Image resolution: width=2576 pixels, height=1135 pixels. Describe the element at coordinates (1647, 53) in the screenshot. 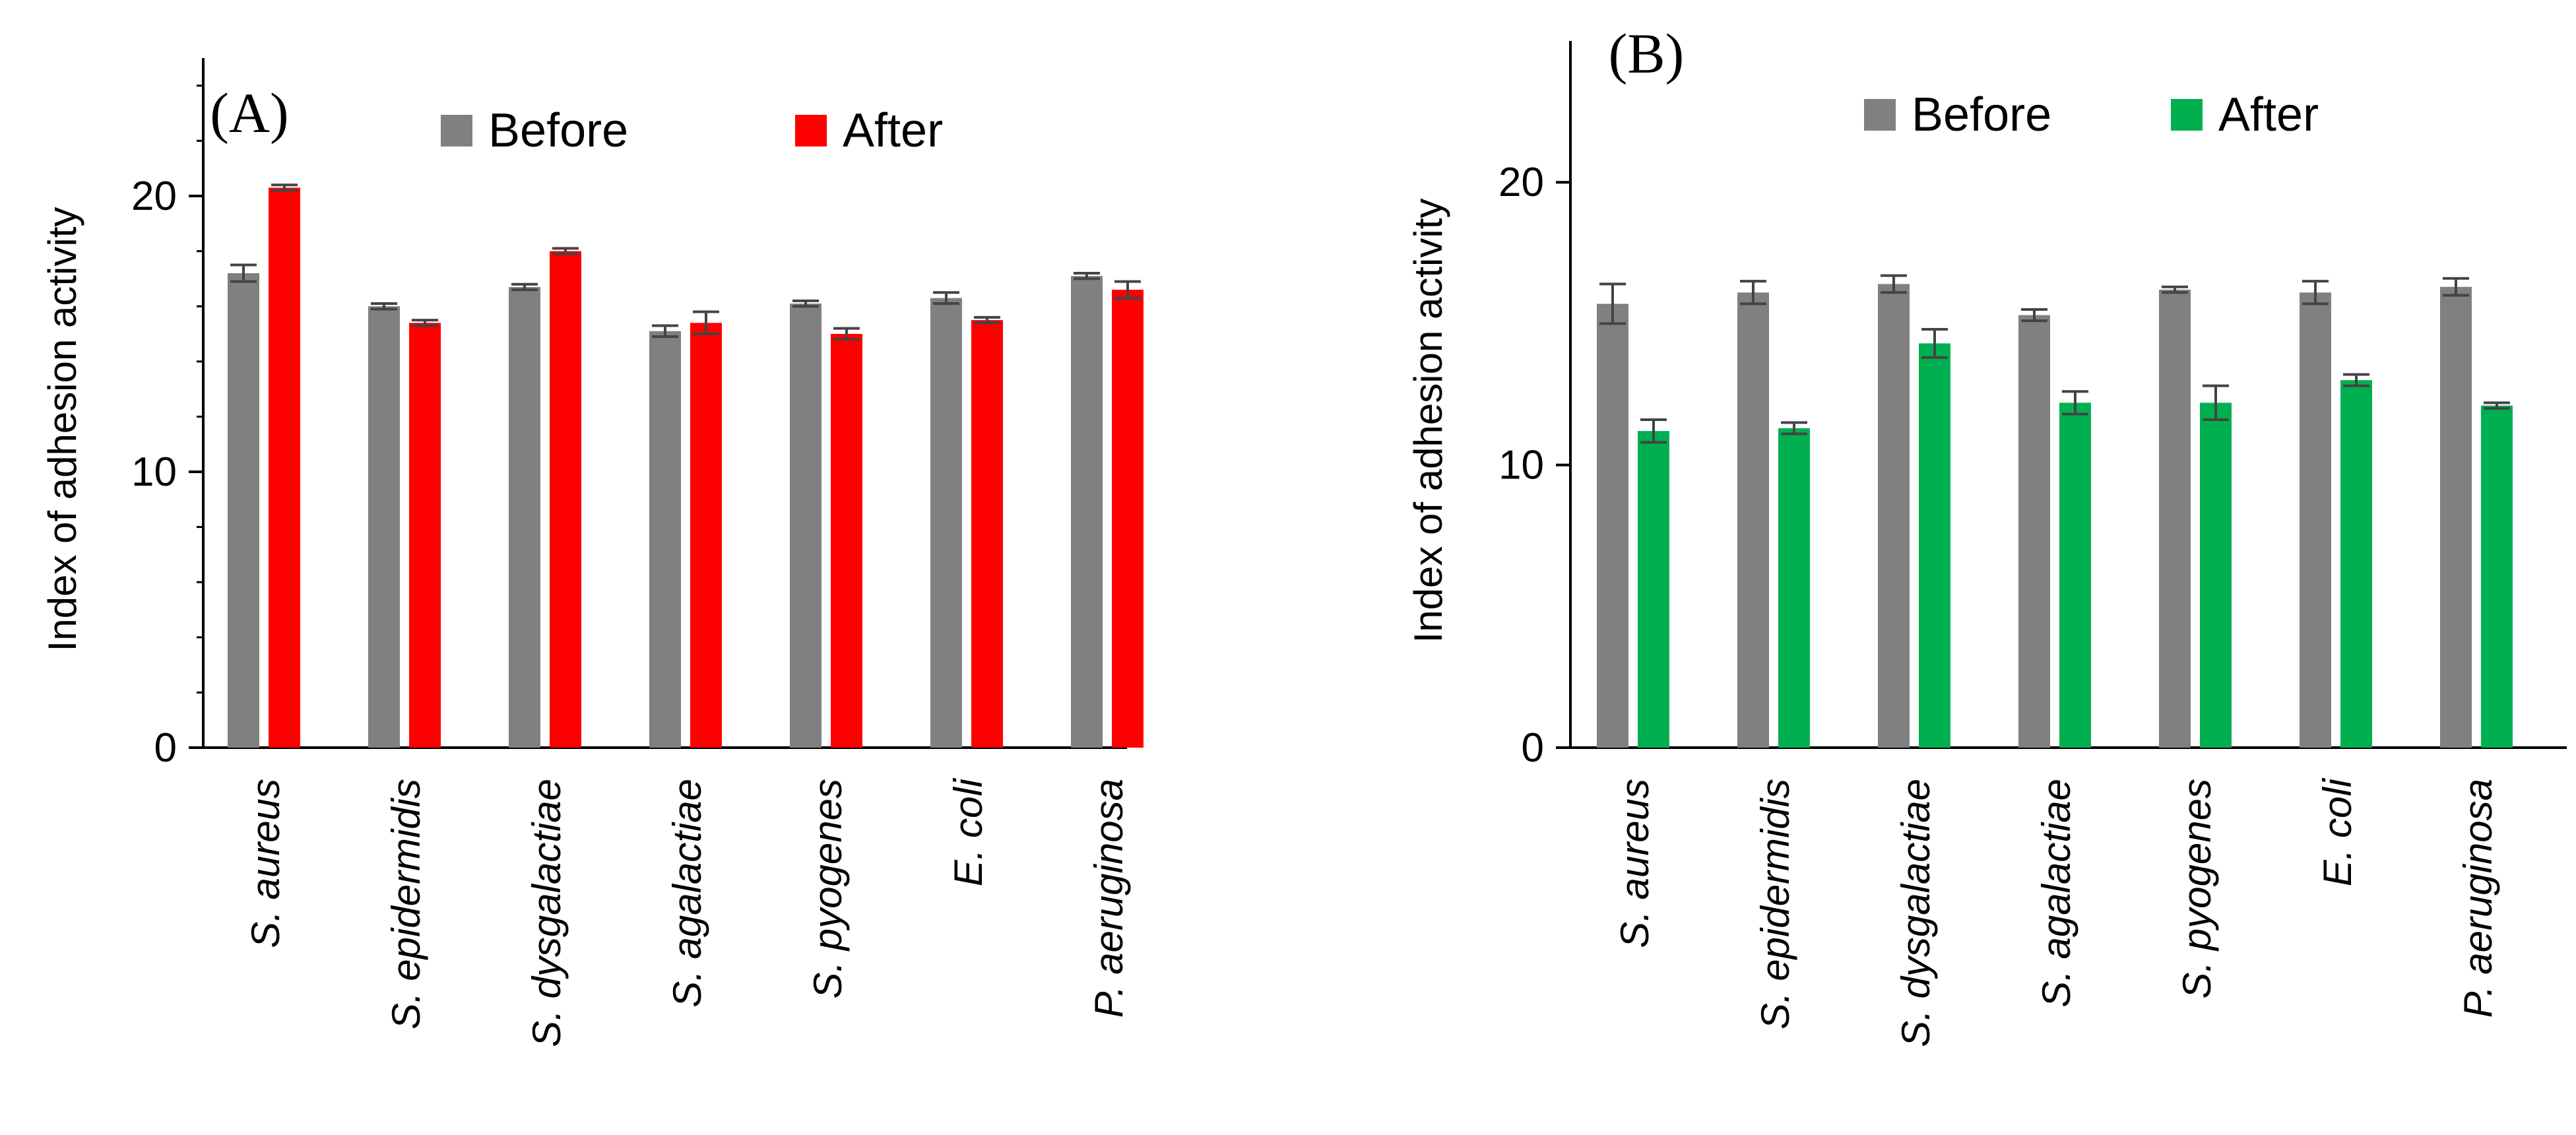

I see `panel-label: (B)` at that location.